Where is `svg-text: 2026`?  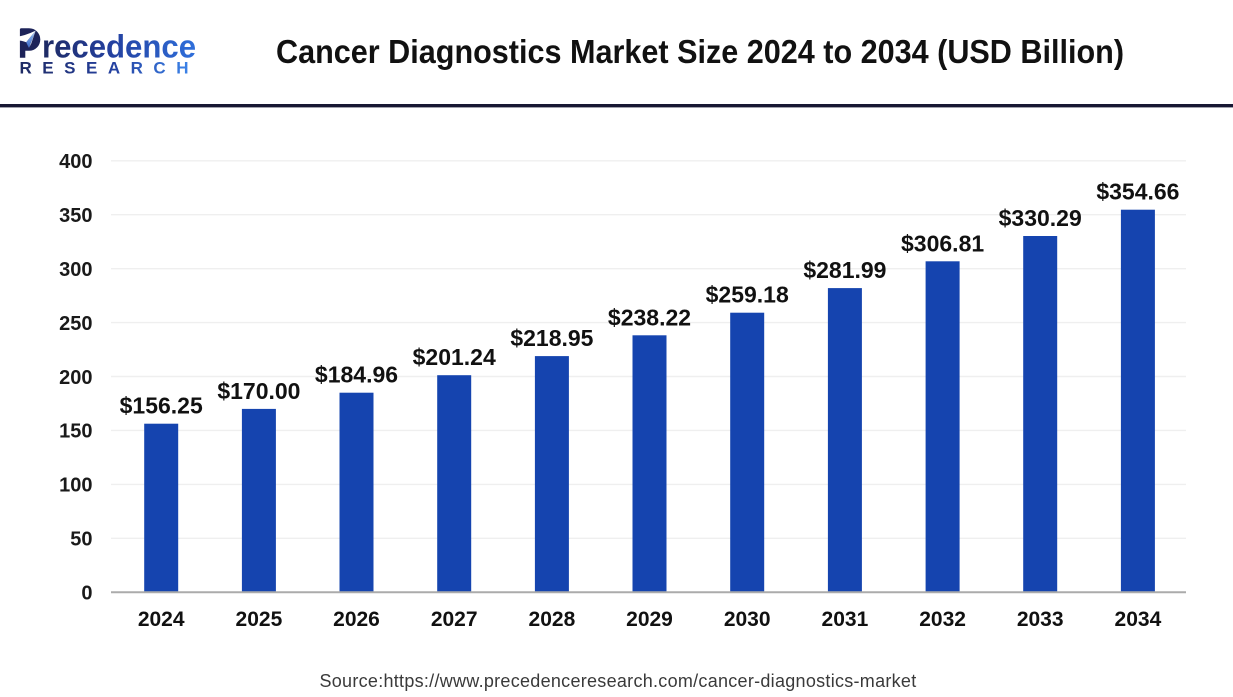
svg-text: 2026 is located at coordinates (356, 619).